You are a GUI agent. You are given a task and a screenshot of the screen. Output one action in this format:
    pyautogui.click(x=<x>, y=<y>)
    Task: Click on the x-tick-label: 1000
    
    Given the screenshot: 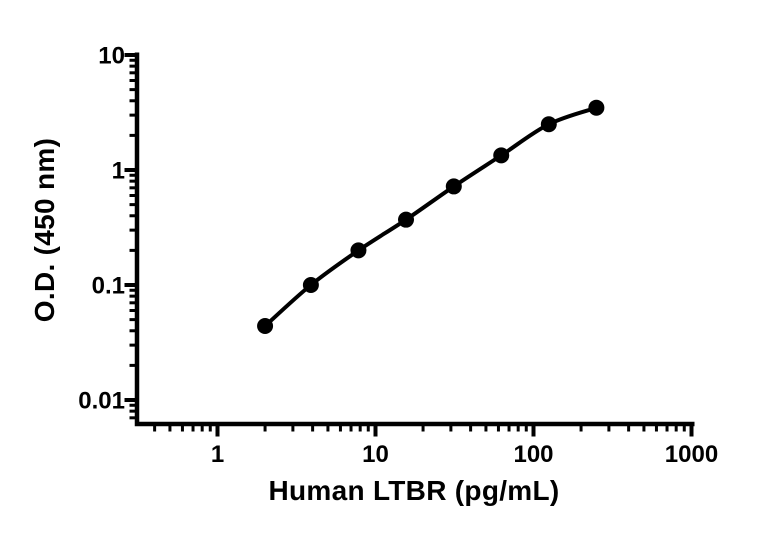 What is the action you would take?
    pyautogui.click(x=691, y=454)
    